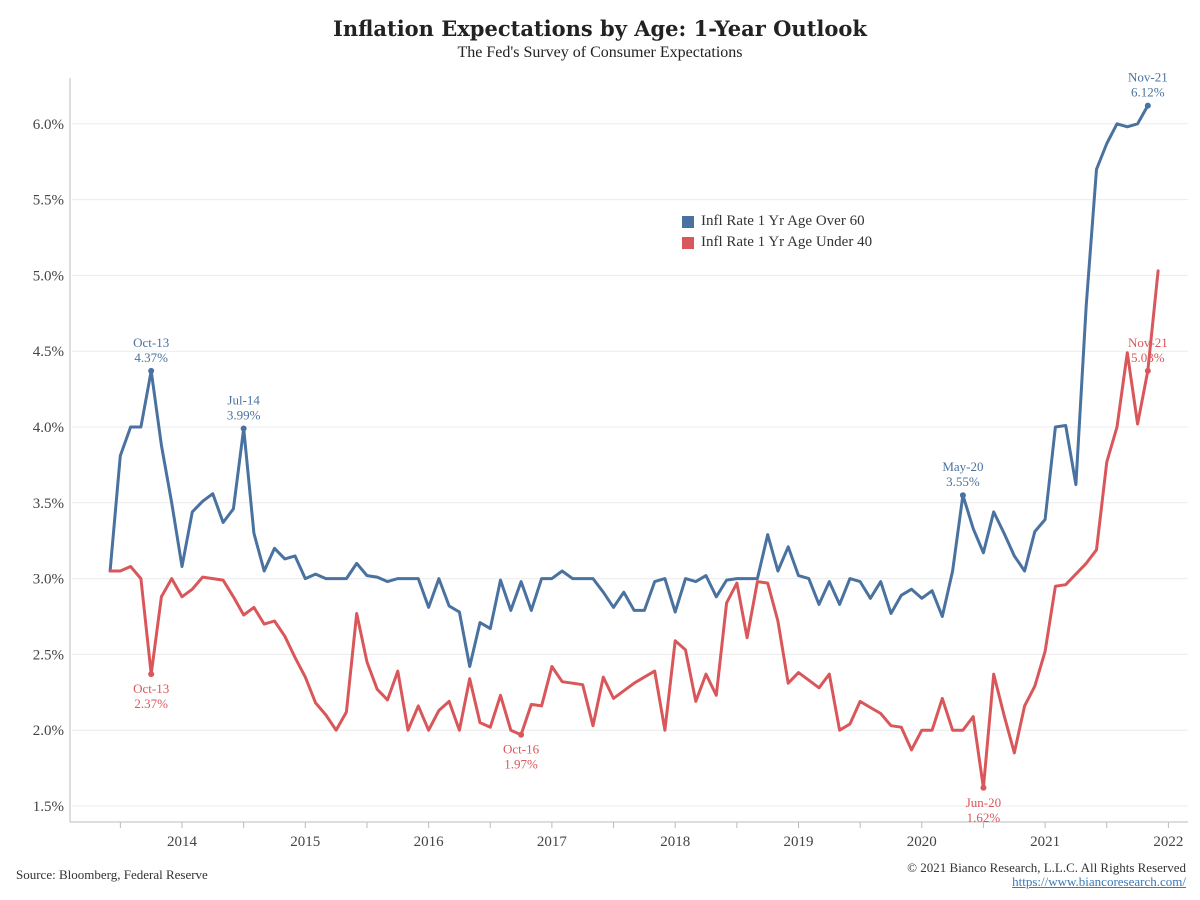  I want to click on x-tick-label: 2019, so click(799, 842).